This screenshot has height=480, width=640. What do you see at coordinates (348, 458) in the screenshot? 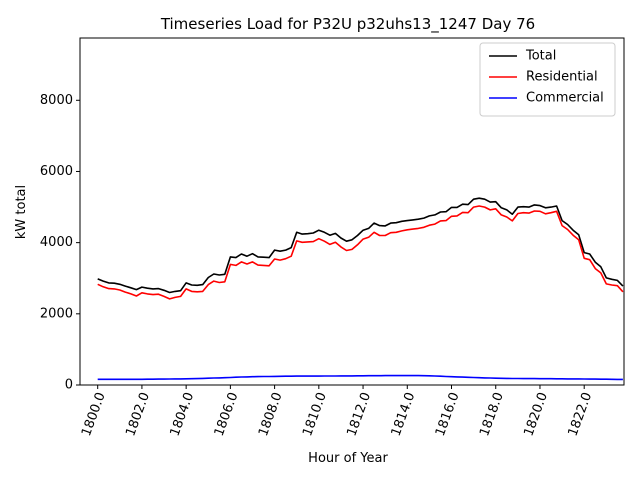
I see `x-axis-label: Hour of Year` at bounding box center [348, 458].